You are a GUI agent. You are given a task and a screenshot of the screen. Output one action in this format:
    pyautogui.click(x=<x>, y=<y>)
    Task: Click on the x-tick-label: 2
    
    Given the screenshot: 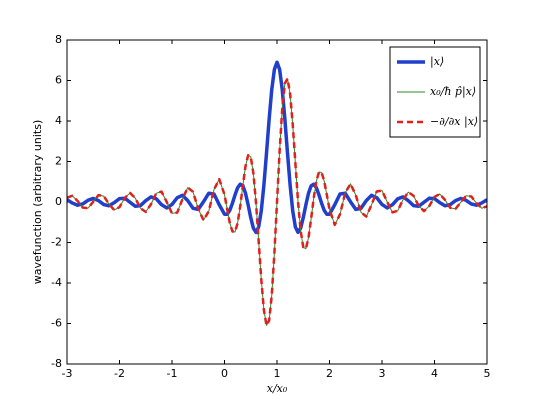 What is the action you would take?
    pyautogui.click(x=329, y=373)
    